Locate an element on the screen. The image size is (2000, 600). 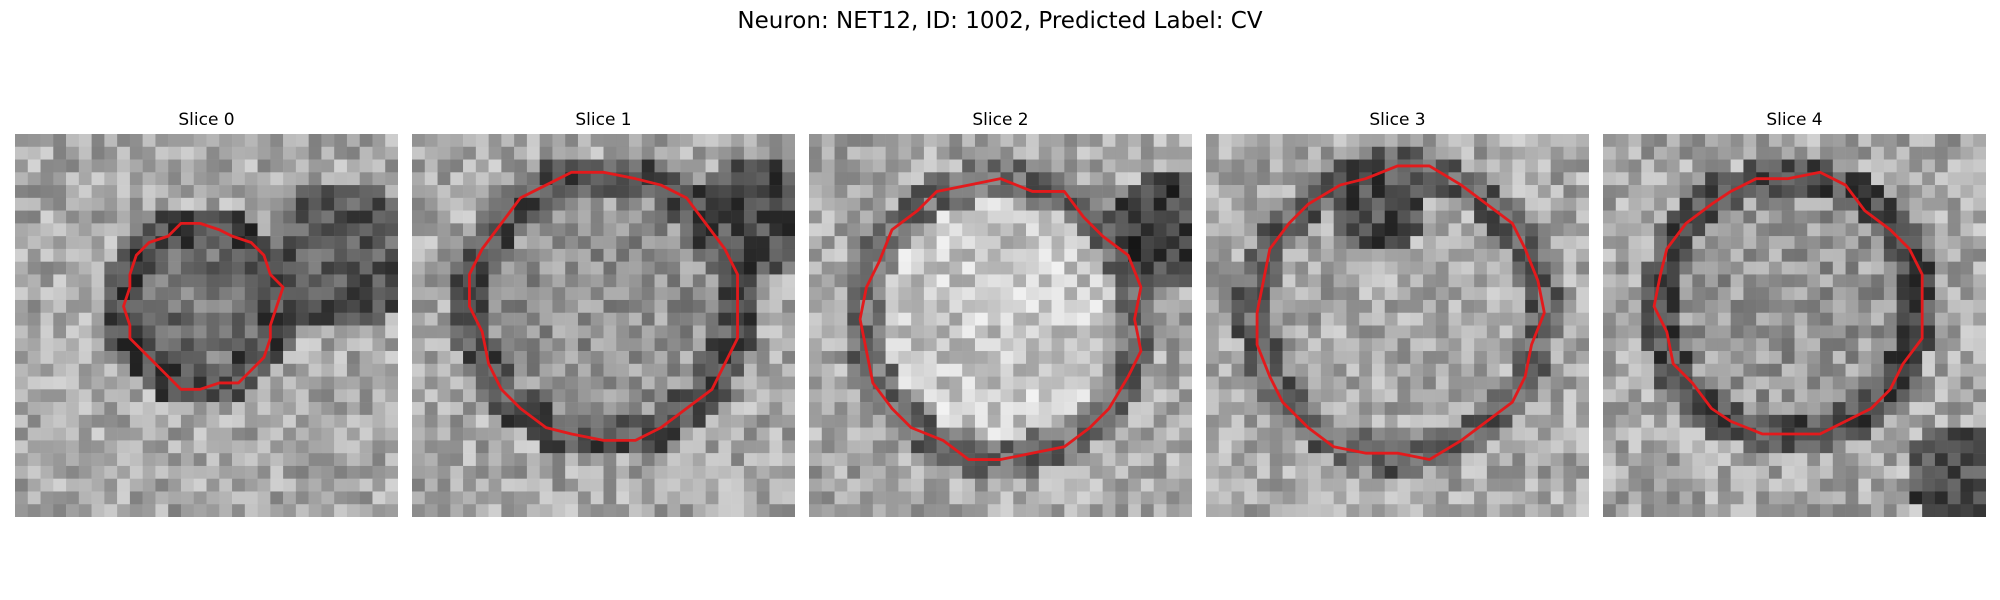
slice-panel-4: Slice 4 is located at coordinates (1794, 312).